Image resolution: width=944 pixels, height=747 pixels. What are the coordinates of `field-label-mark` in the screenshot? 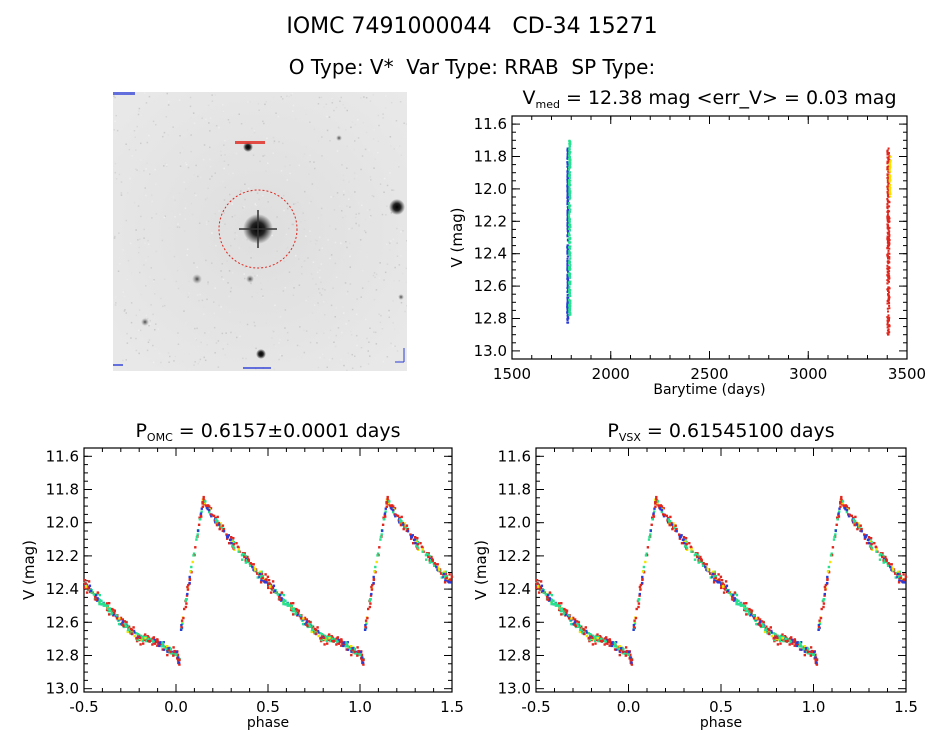 It's located at (124, 93).